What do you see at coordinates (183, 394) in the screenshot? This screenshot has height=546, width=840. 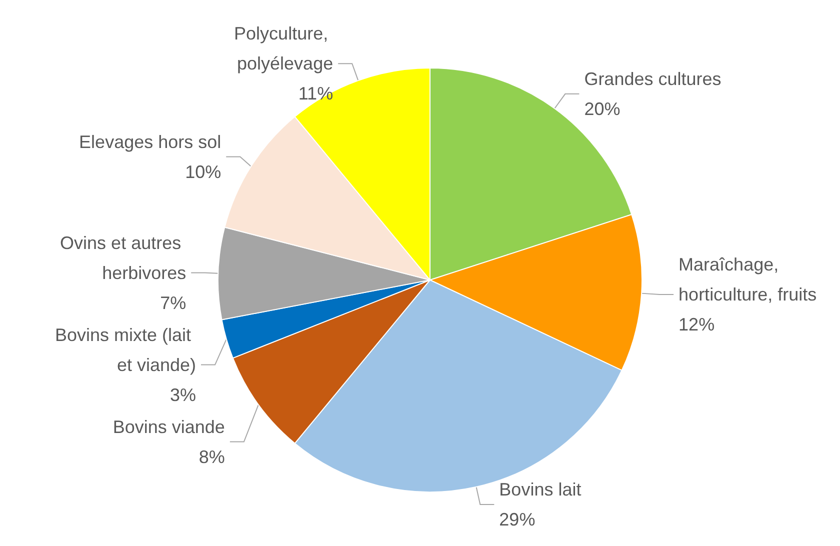 I see `data-label: 3%` at bounding box center [183, 394].